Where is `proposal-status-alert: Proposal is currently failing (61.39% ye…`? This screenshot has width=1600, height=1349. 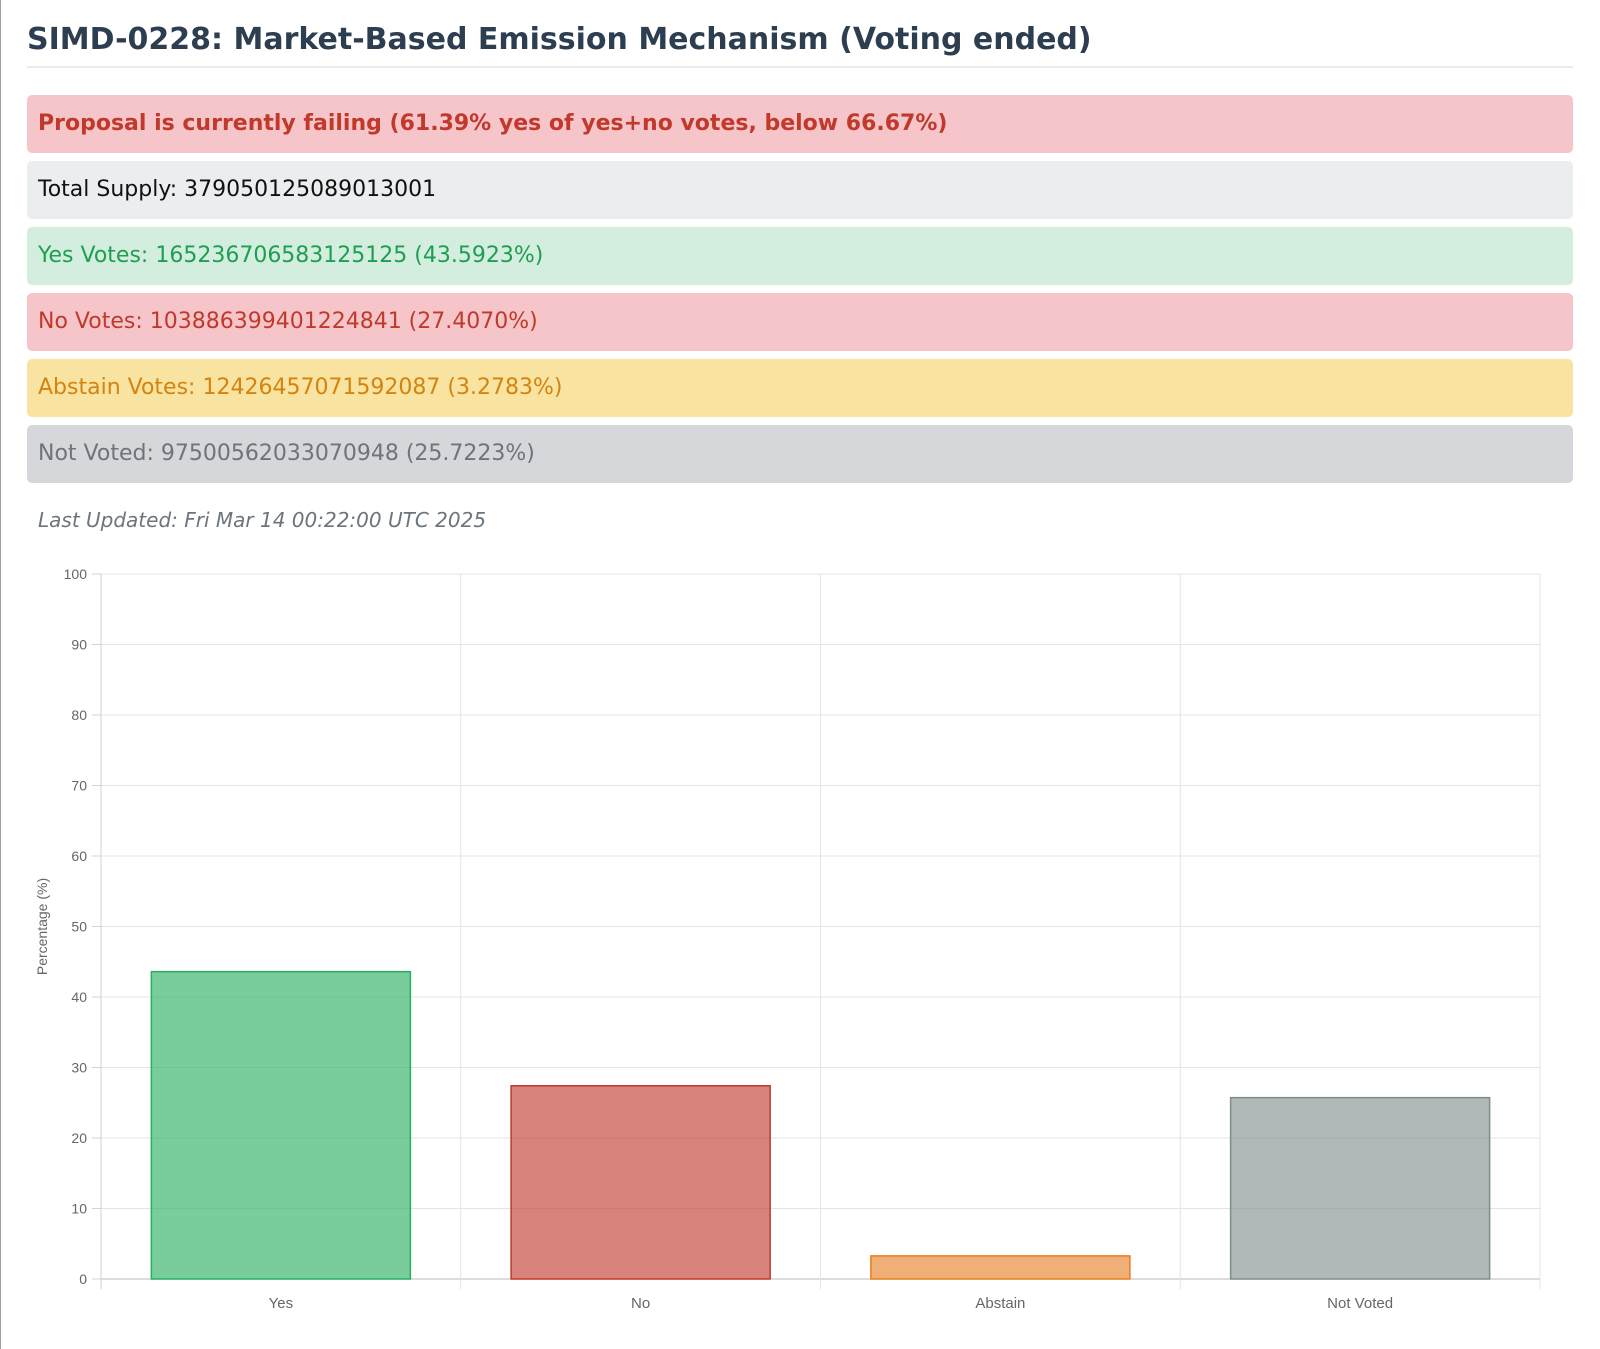 proposal-status-alert: Proposal is currently failing (61.39% ye… is located at coordinates (800, 124).